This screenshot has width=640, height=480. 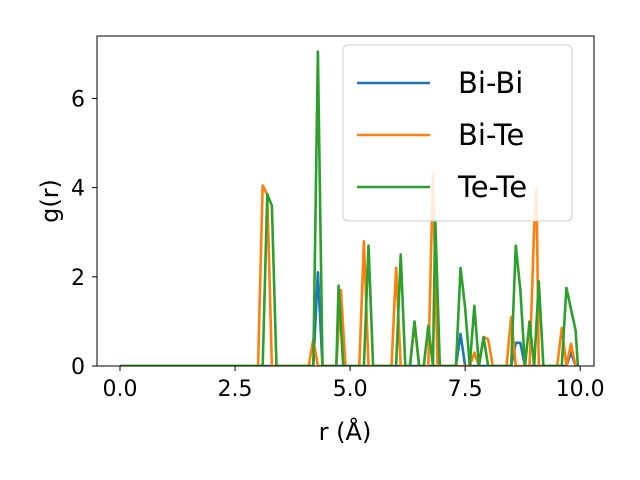 I want to click on y-tick-label: 4, so click(x=78, y=189).